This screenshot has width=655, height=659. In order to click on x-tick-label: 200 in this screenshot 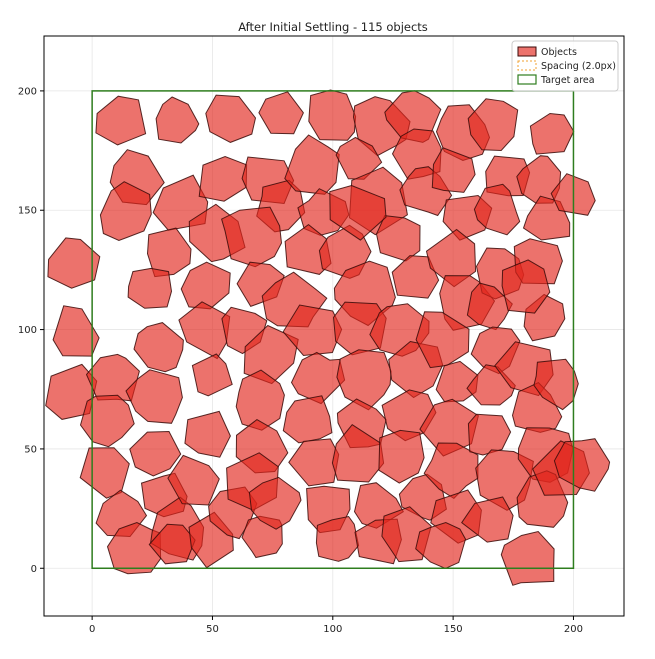, I will do `click(573, 629)`.